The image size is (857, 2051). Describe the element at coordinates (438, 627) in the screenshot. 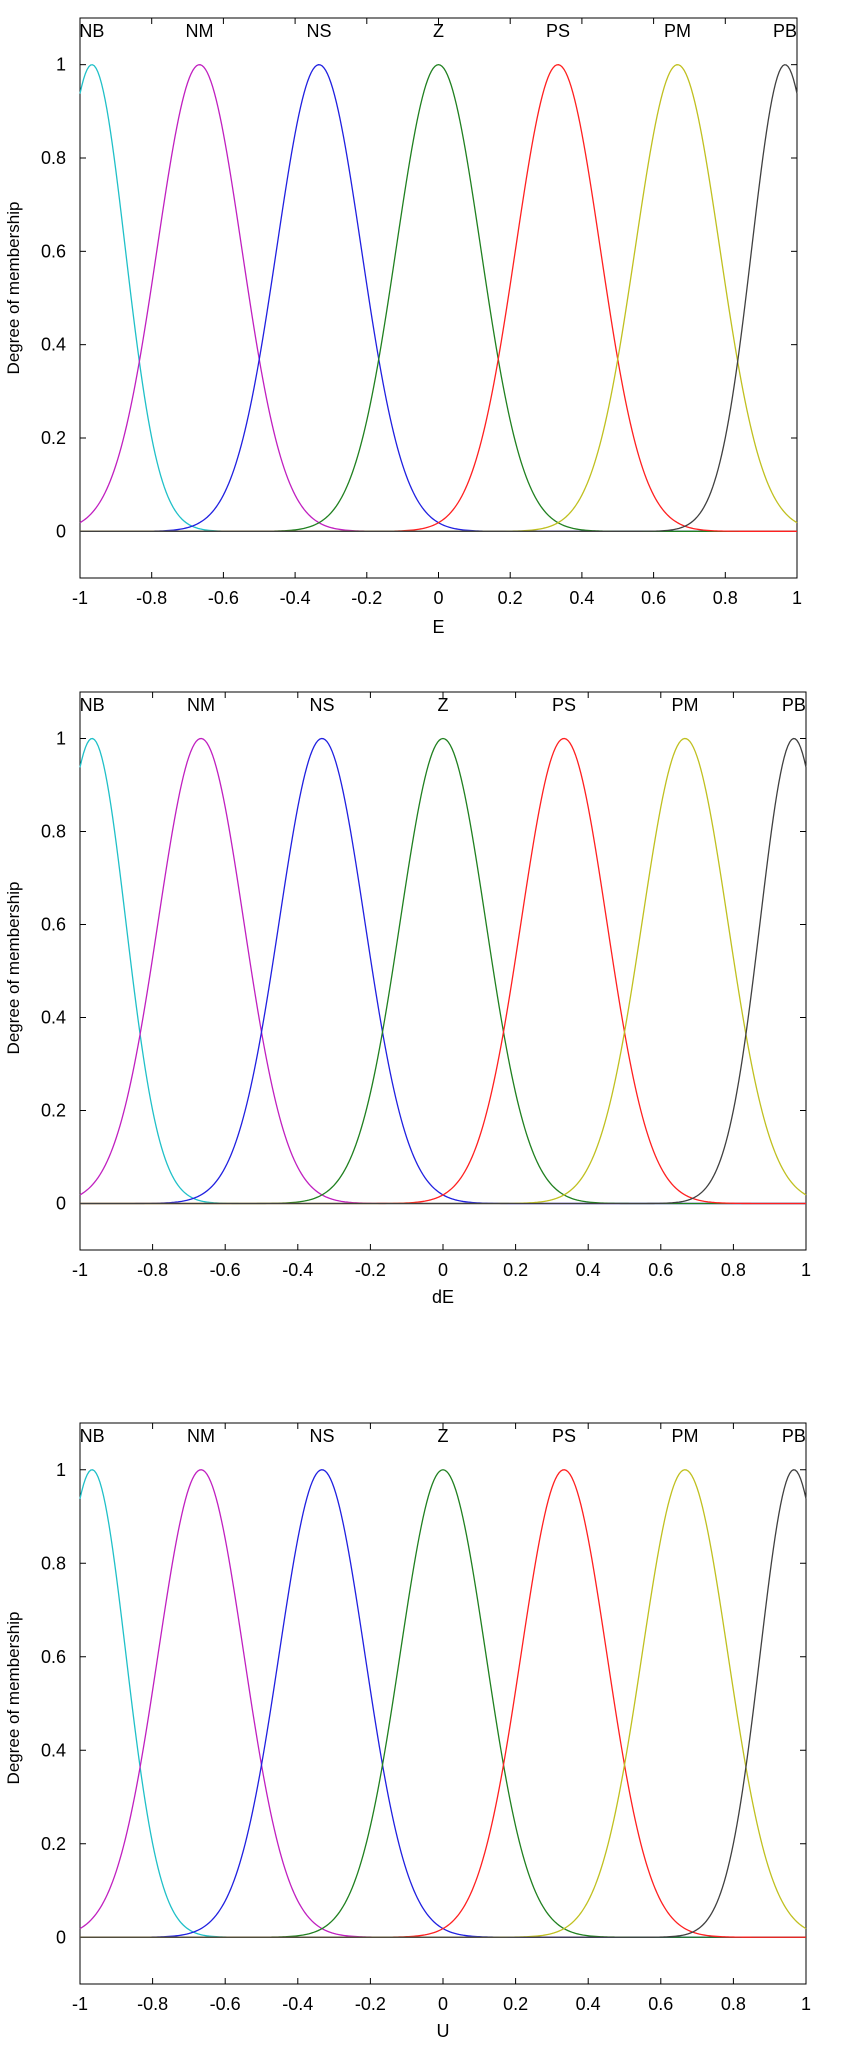

I see `x-axis-label: E` at that location.